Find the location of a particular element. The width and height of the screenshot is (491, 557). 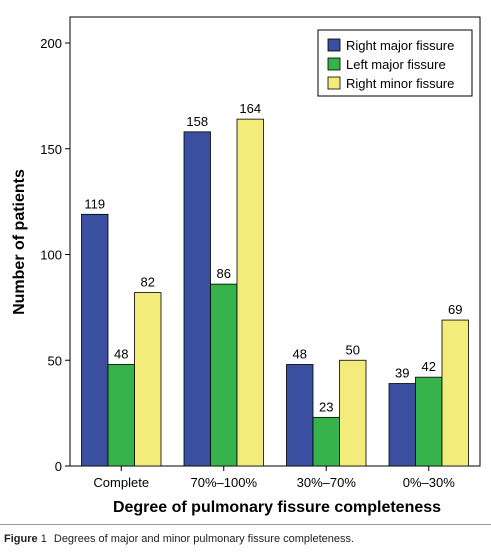

data-label: 164 is located at coordinates (250, 108).